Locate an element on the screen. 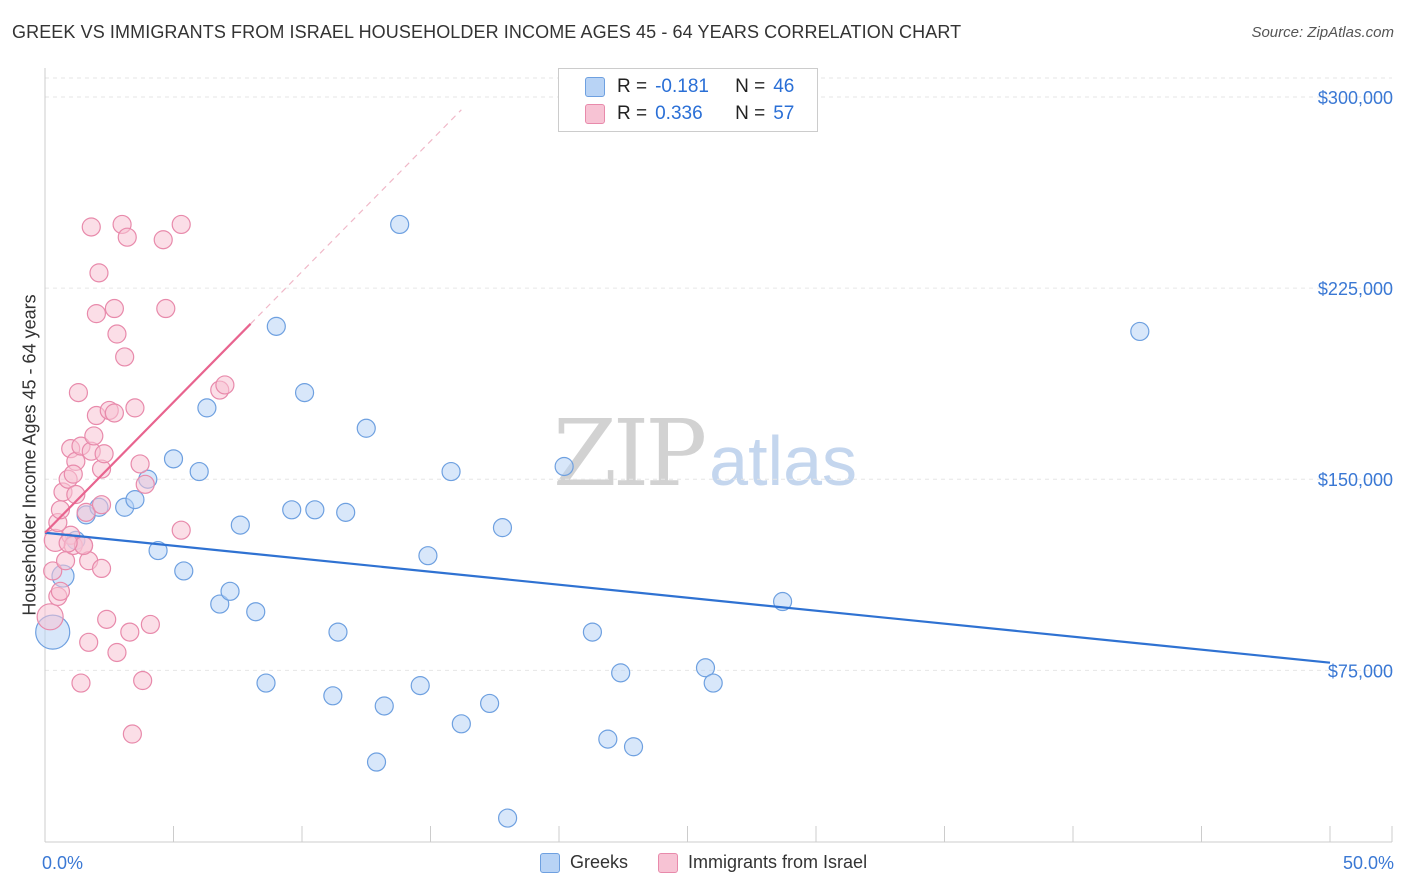 The image size is (1406, 892). legend-n-value-greeks: 46 is located at coordinates (784, 86).